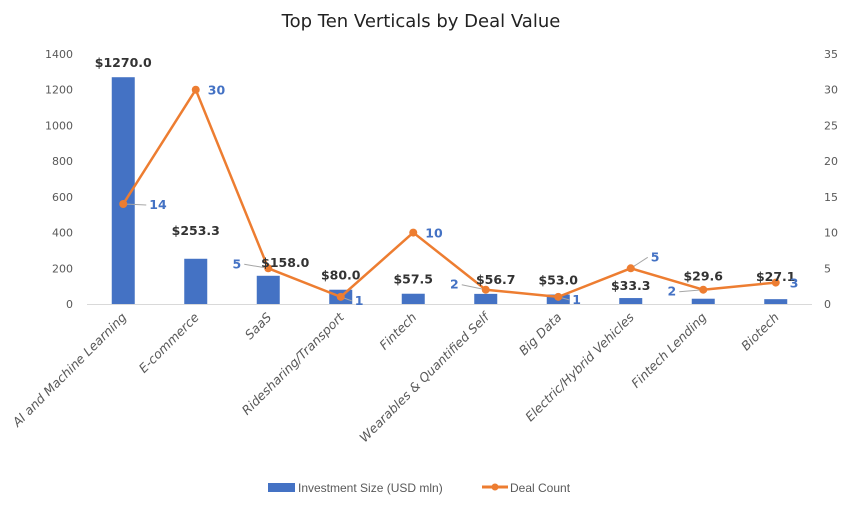 Image resolution: width=842 pixels, height=506 pixels. Describe the element at coordinates (169, 342) in the screenshot. I see `category-label: E-commerce` at that location.